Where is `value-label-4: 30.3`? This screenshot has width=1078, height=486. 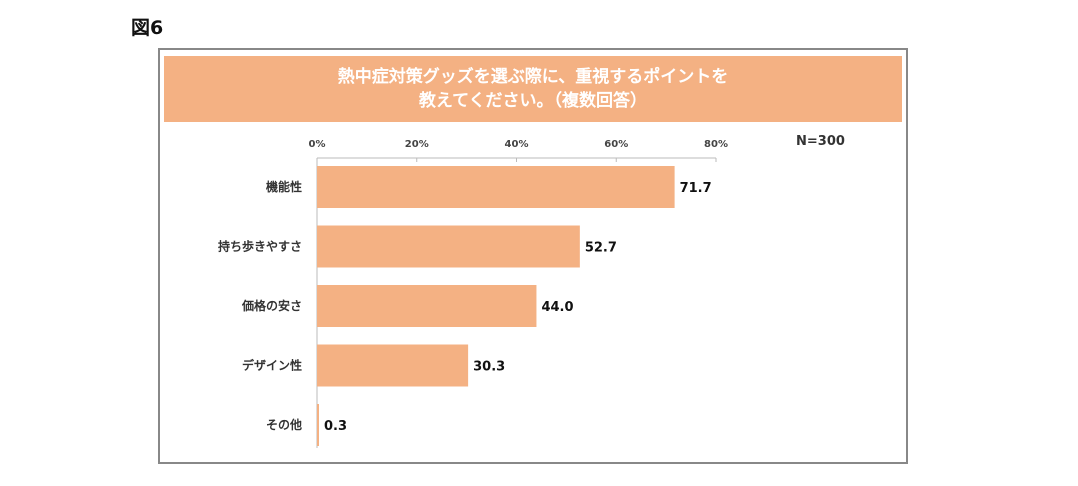 value-label-4: 30.3 is located at coordinates (489, 367).